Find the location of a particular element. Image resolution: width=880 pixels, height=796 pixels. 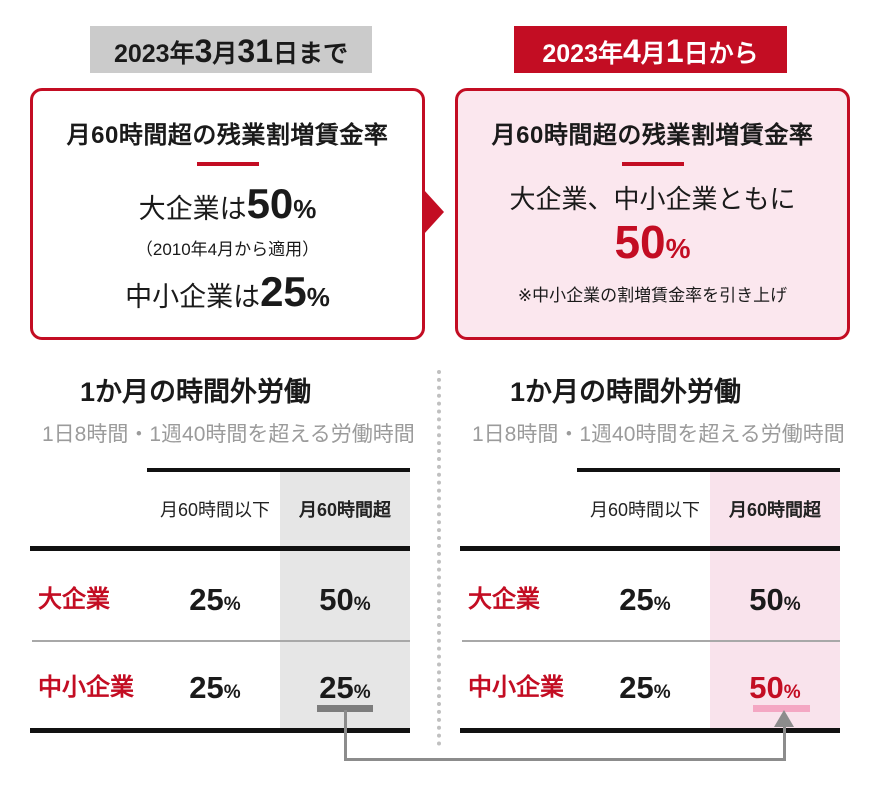

before-sme-line: 中小企業は25% is located at coordinates (227, 291).